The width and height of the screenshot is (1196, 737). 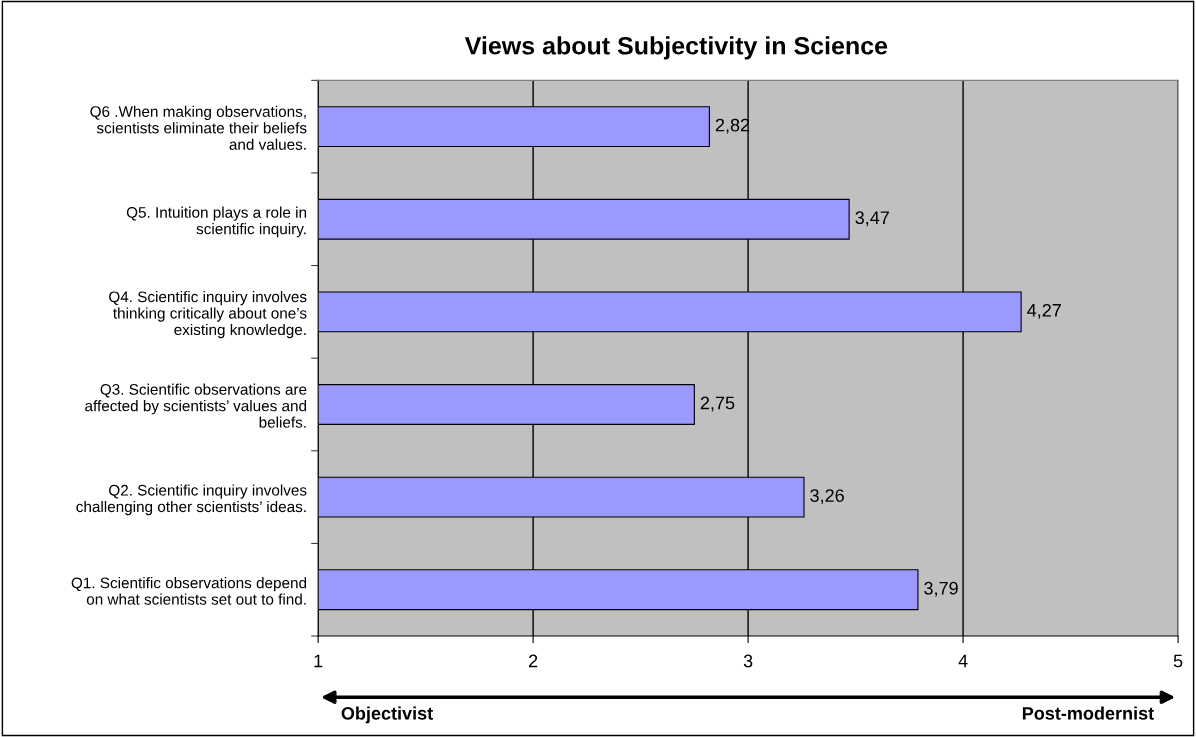 I want to click on data-label: 3,79, so click(x=941, y=589).